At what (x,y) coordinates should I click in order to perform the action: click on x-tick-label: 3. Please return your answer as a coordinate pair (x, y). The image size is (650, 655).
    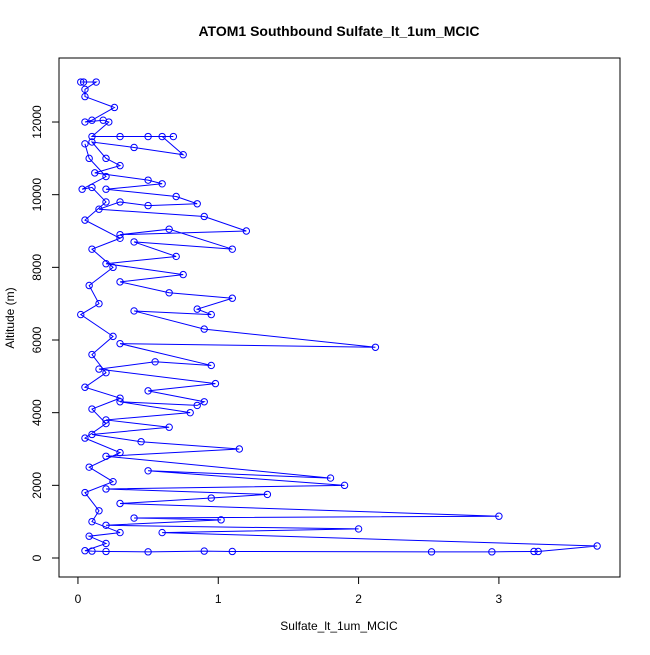
    Looking at the image, I should click on (499, 599).